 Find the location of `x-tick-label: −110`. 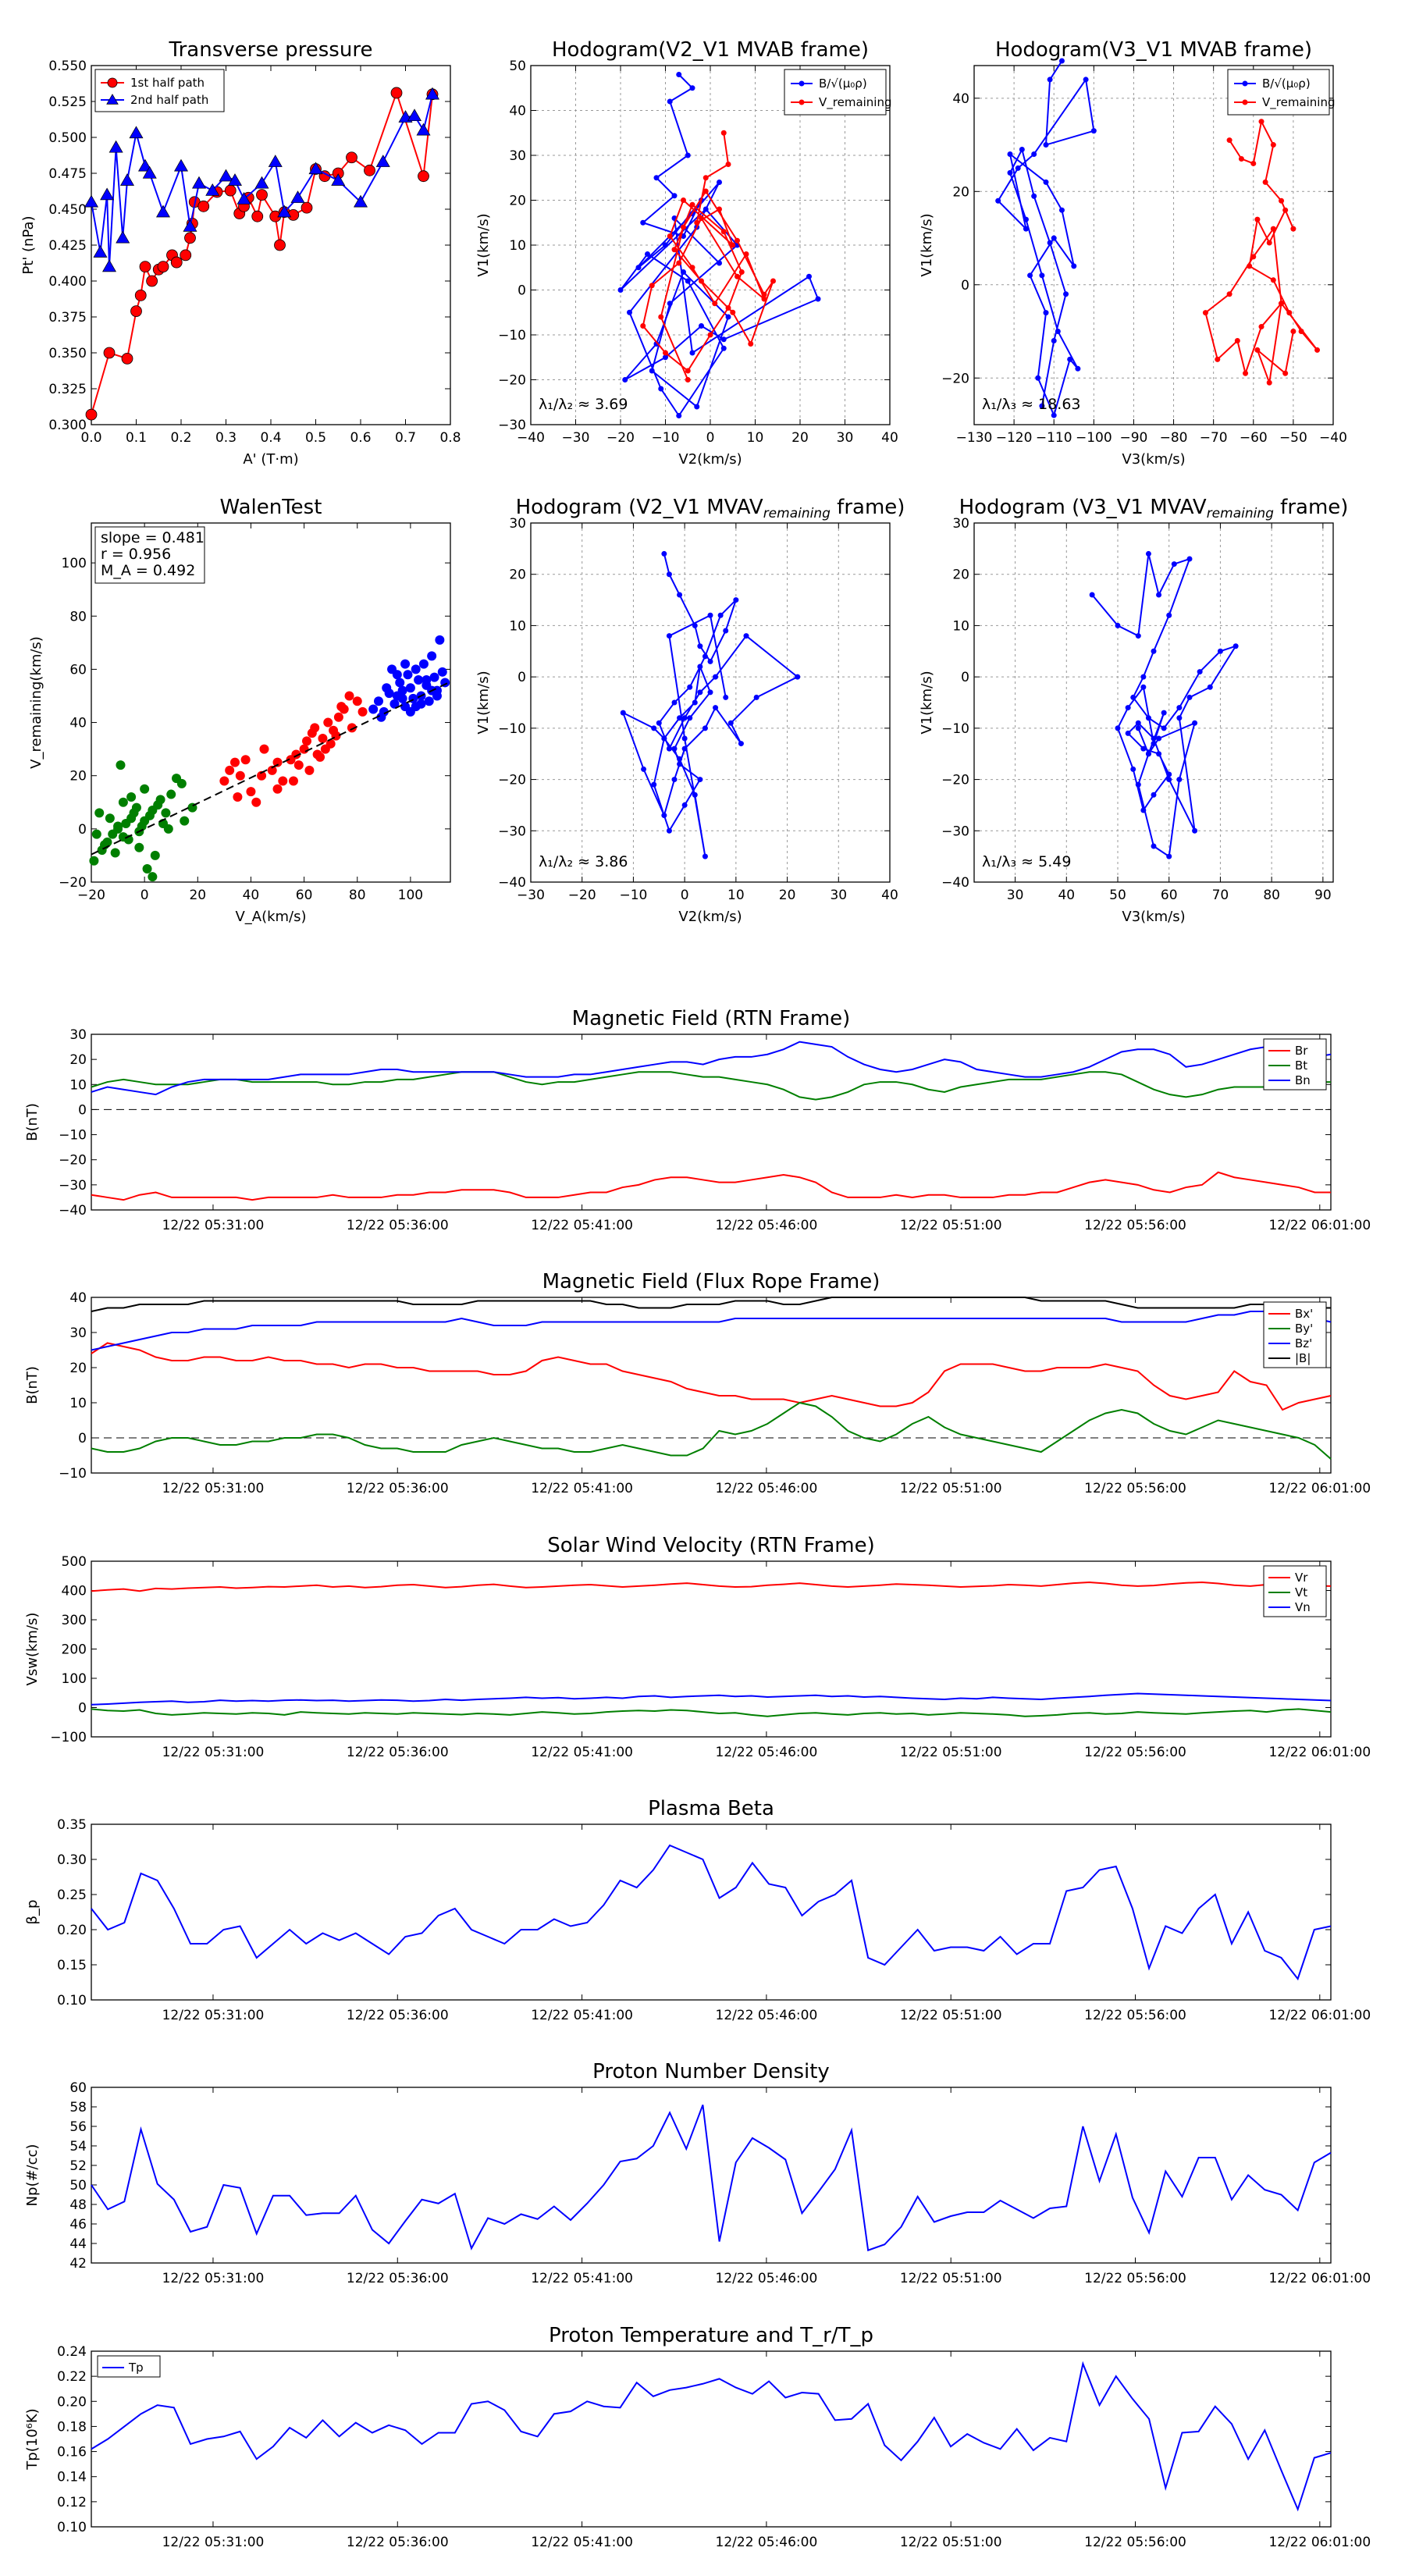

x-tick-label: −110 is located at coordinates (1054, 438).